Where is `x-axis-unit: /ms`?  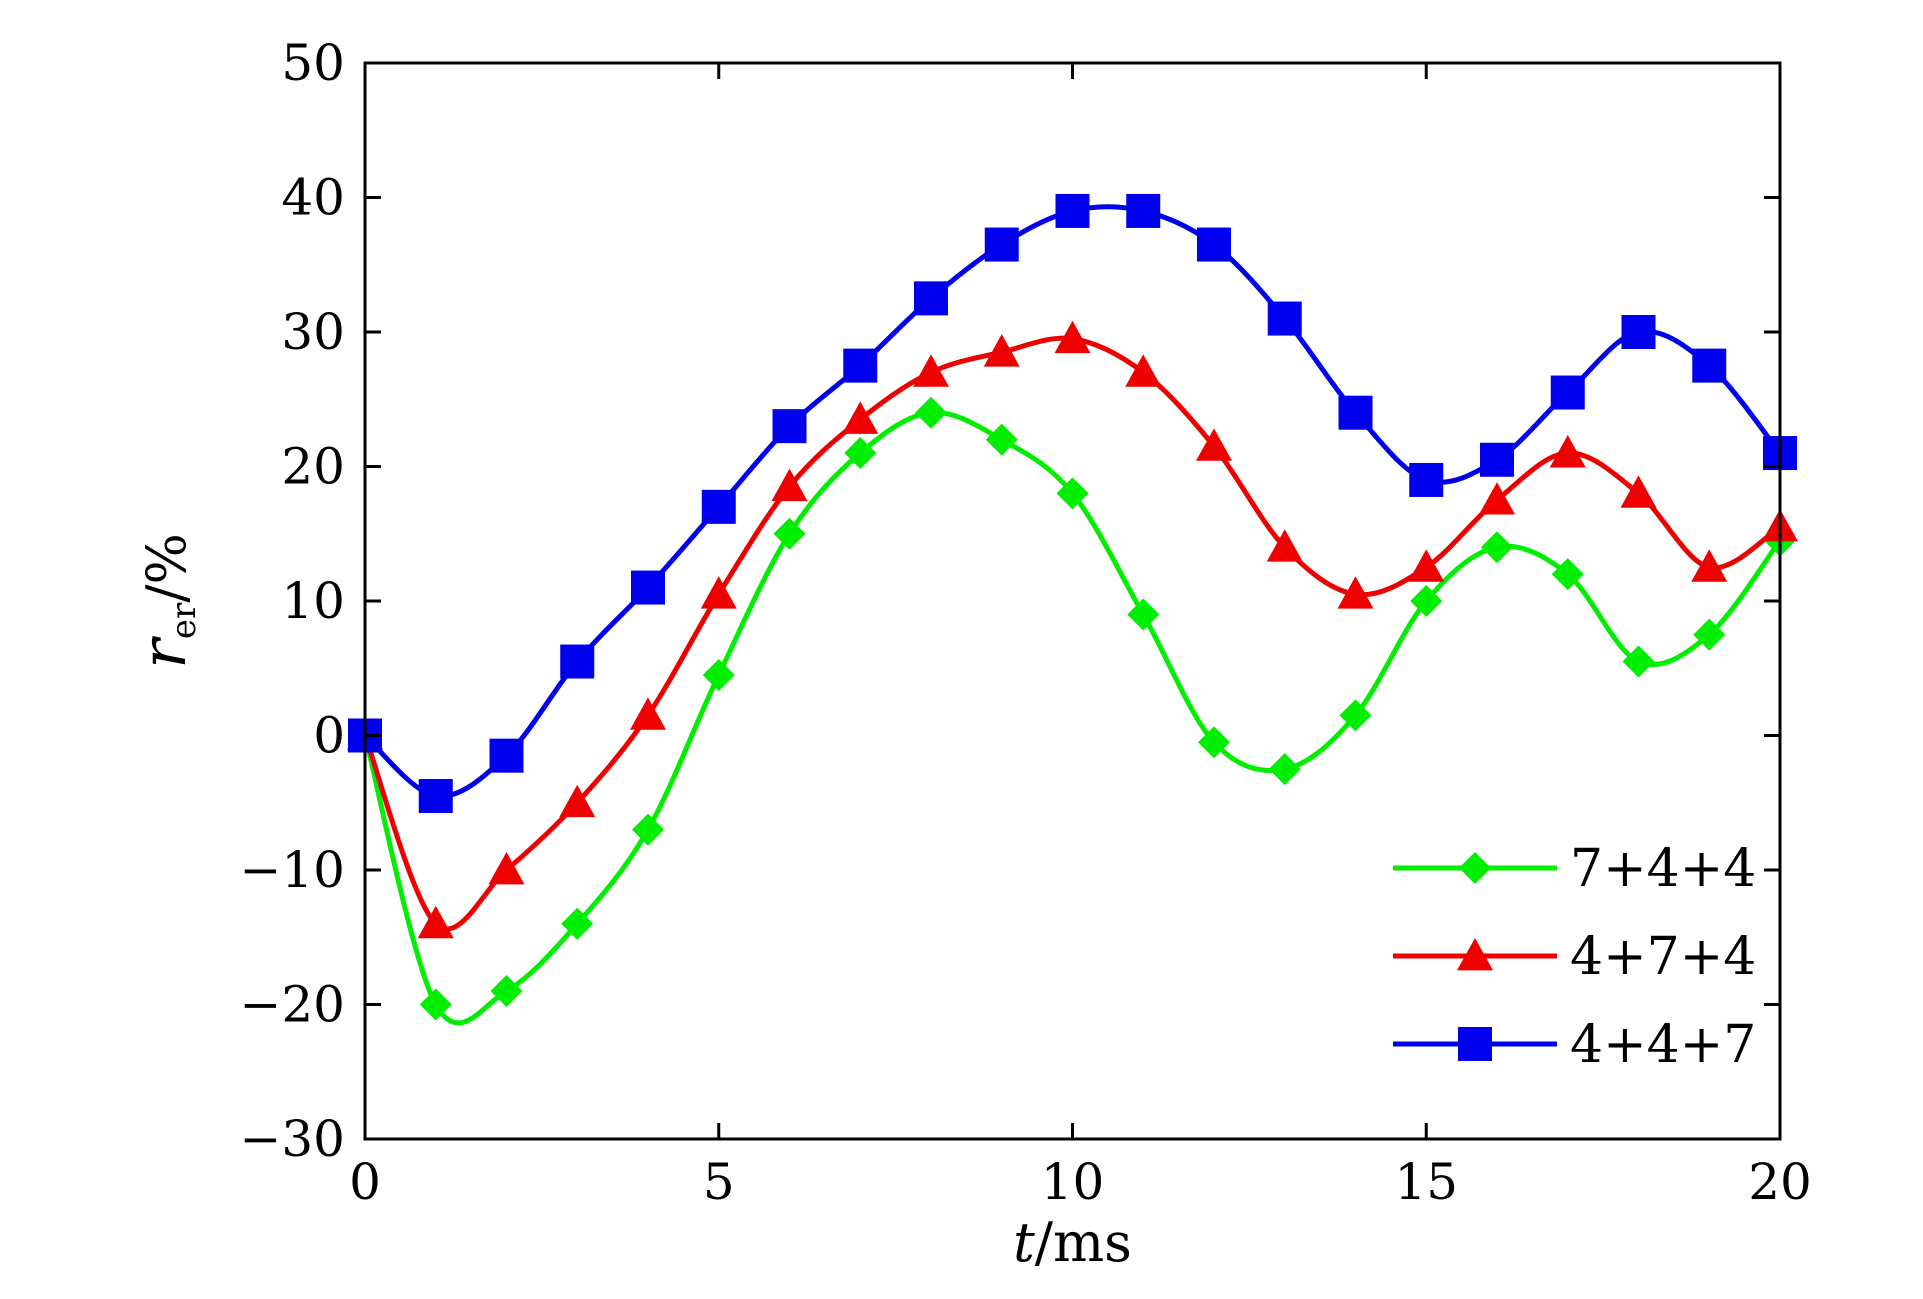 x-axis-unit: /ms is located at coordinates (1083, 1242).